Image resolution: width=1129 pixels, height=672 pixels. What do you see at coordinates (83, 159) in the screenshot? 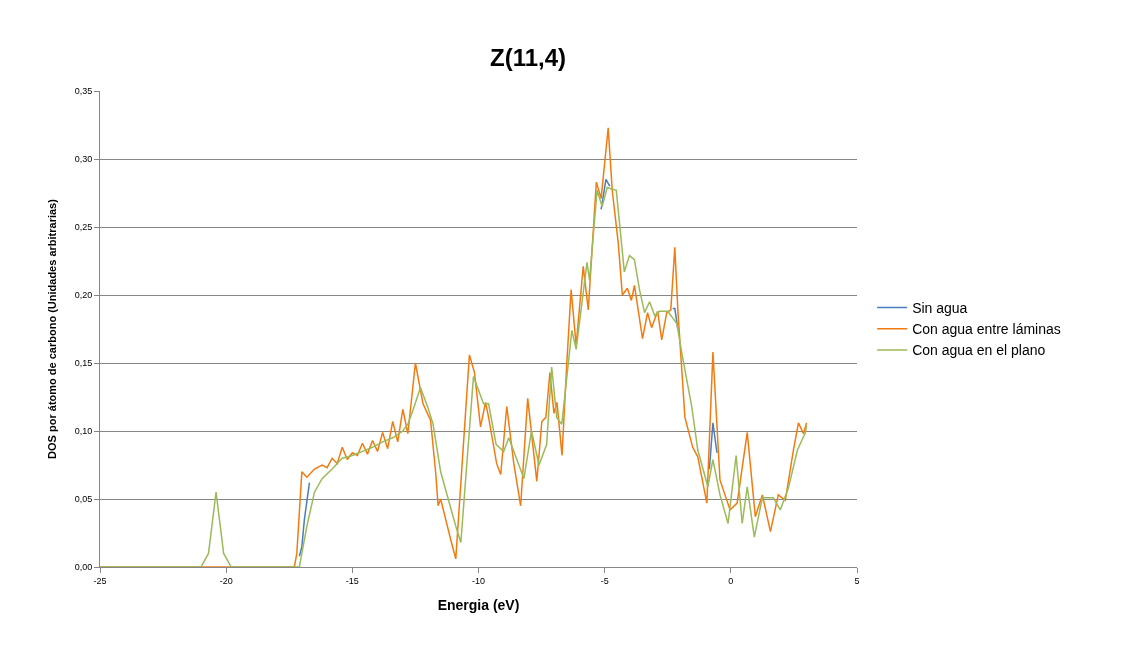
I see `y-tick-label: 0,30` at bounding box center [83, 159].